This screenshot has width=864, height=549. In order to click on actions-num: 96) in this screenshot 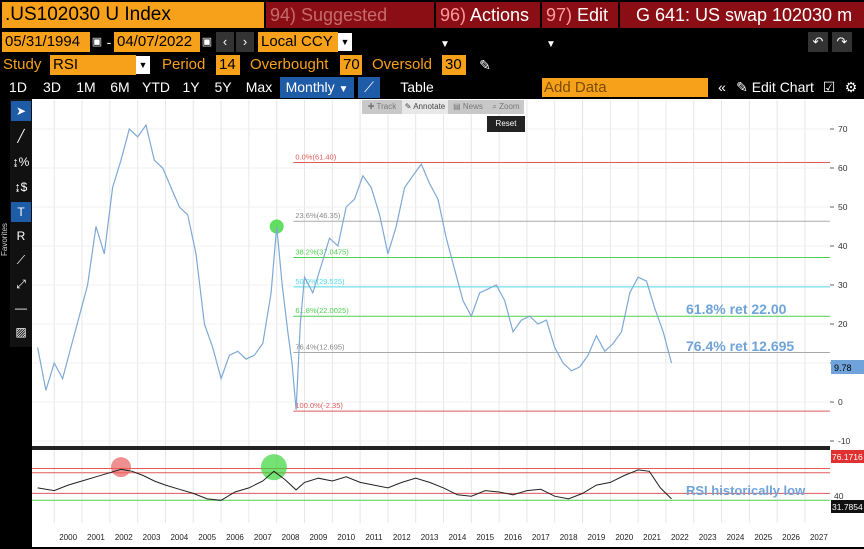, I will do `click(453, 15)`.